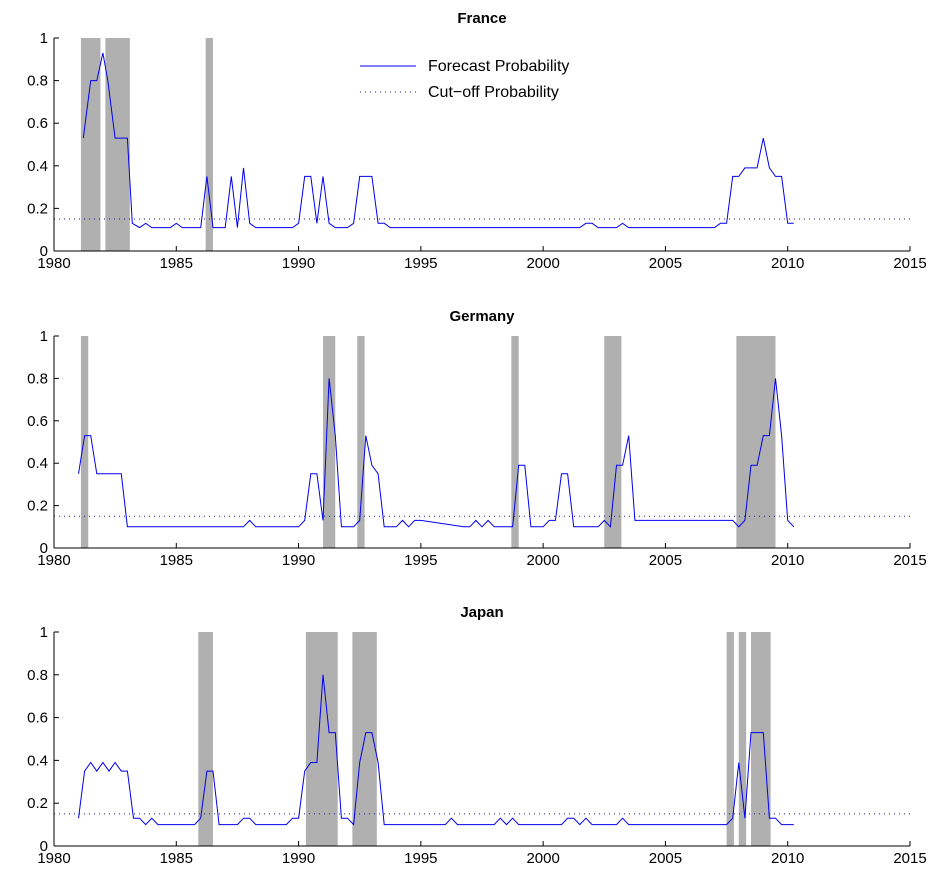 The image size is (941, 879). What do you see at coordinates (493, 92) in the screenshot?
I see `legend-label-cutoff: Cut−off Probability` at bounding box center [493, 92].